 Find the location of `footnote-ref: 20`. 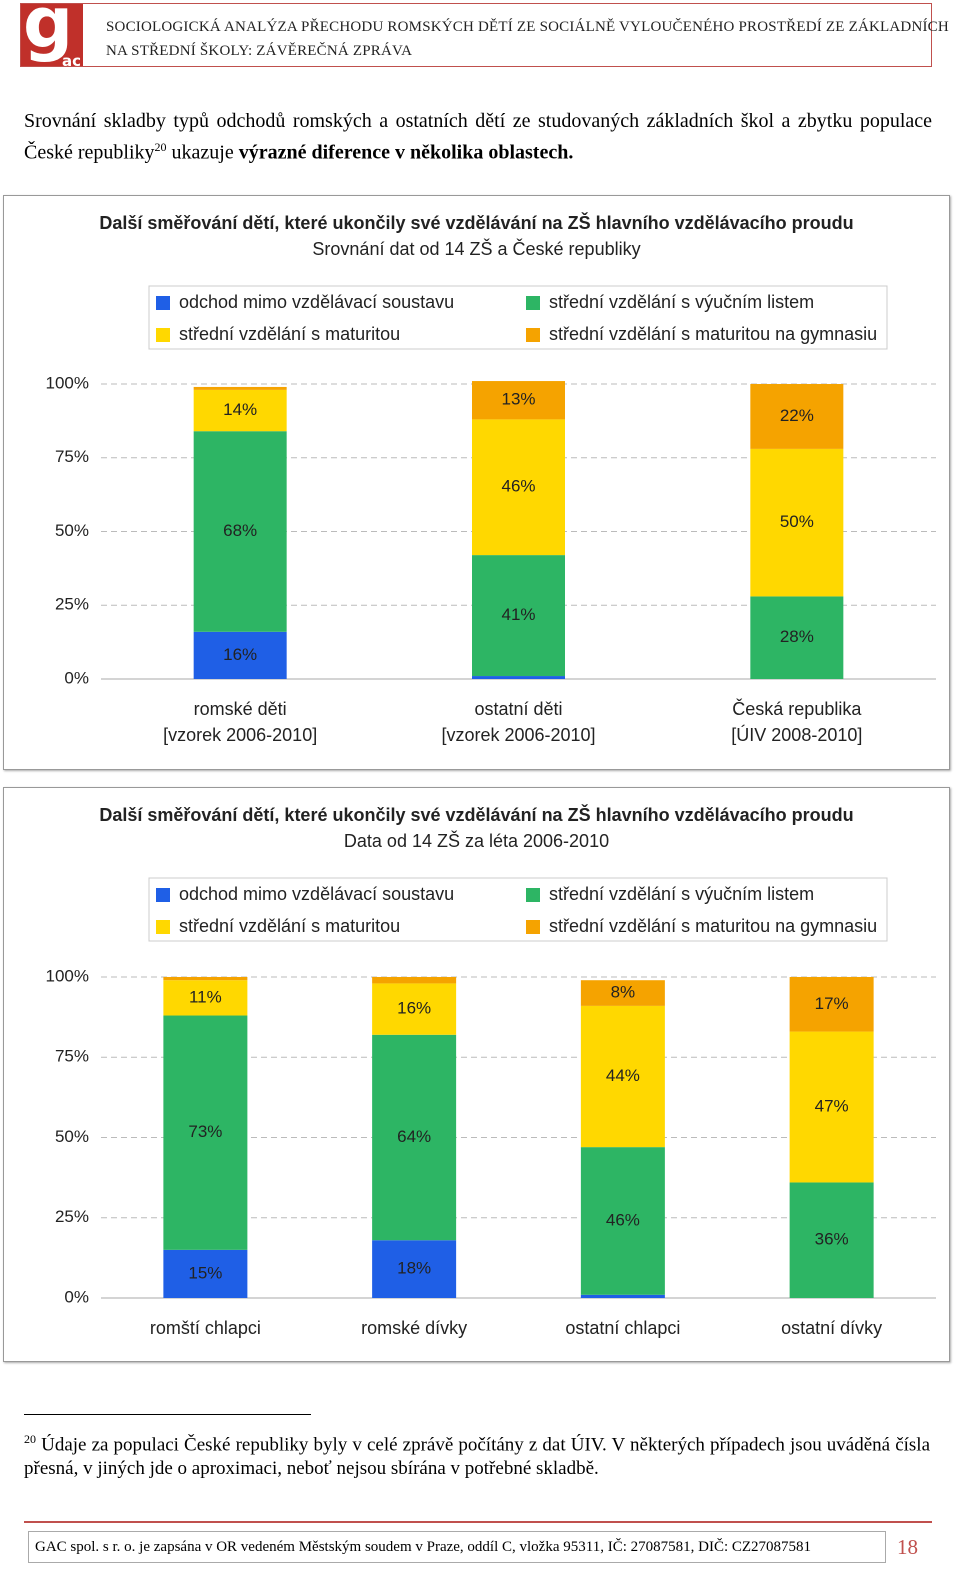

footnote-ref: 20 is located at coordinates (160, 147).